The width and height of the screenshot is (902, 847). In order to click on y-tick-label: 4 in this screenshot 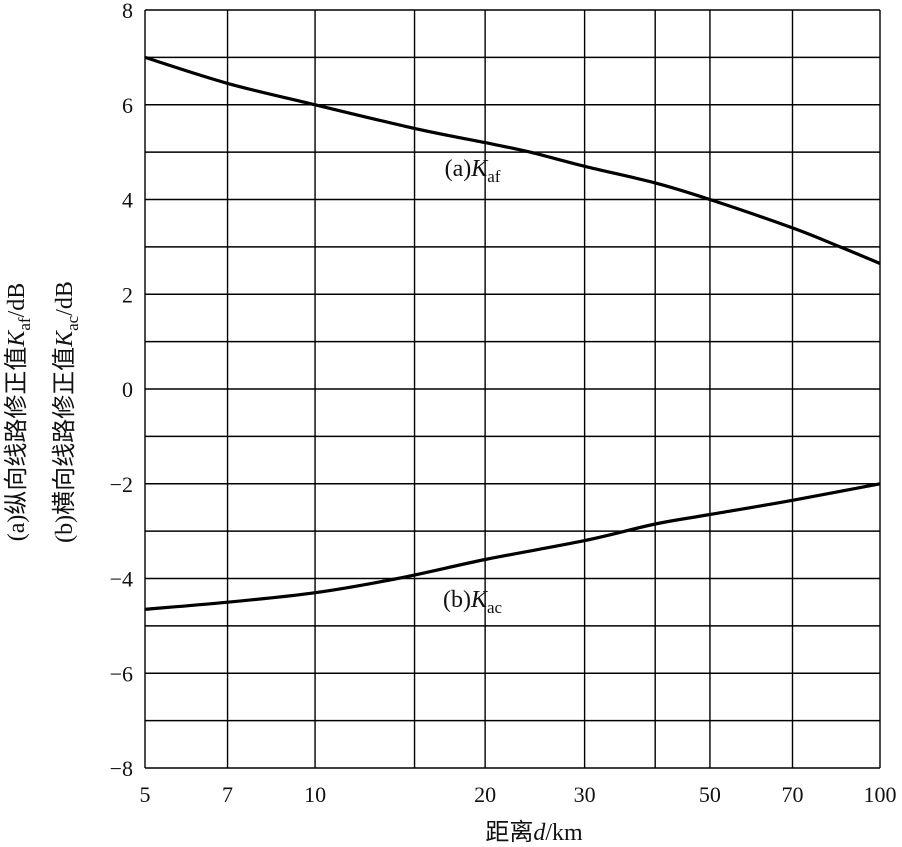, I will do `click(127, 200)`.